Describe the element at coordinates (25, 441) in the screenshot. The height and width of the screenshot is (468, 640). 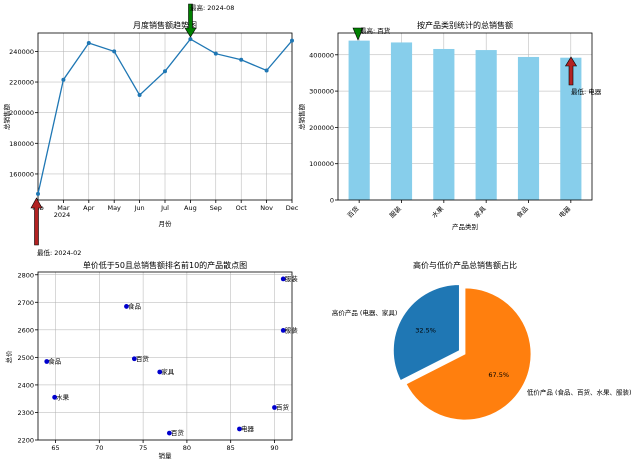
I see `scatter-chart-ytick-label: 2200` at that location.